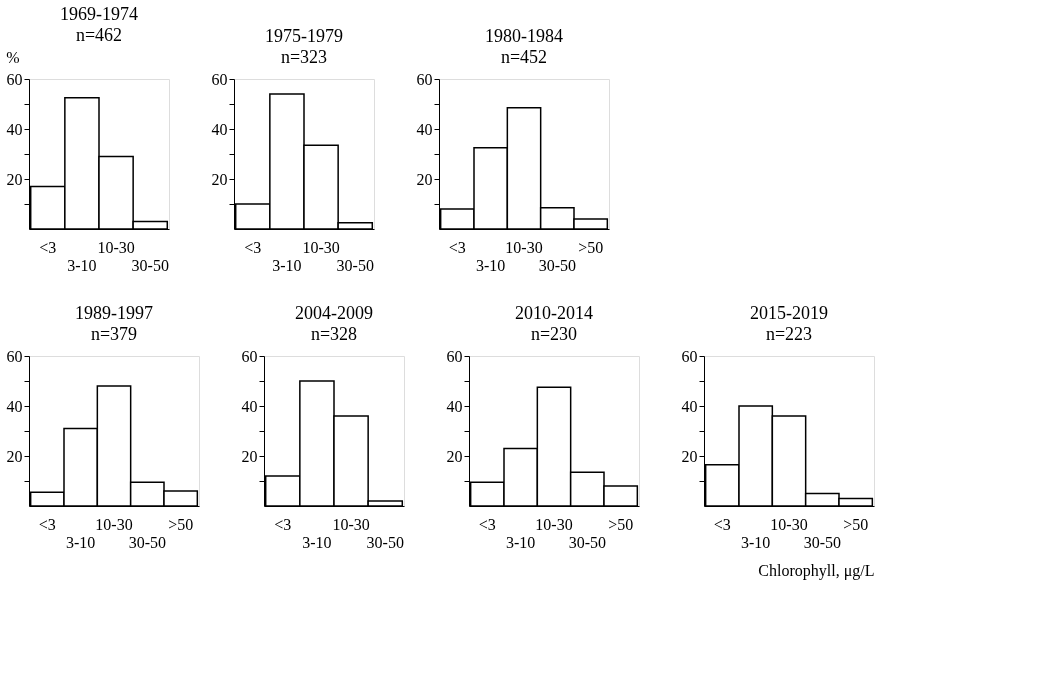 The width and height of the screenshot is (1060, 676). Describe the element at coordinates (114, 334) in the screenshot. I see `chart-subtitle: n=379` at that location.